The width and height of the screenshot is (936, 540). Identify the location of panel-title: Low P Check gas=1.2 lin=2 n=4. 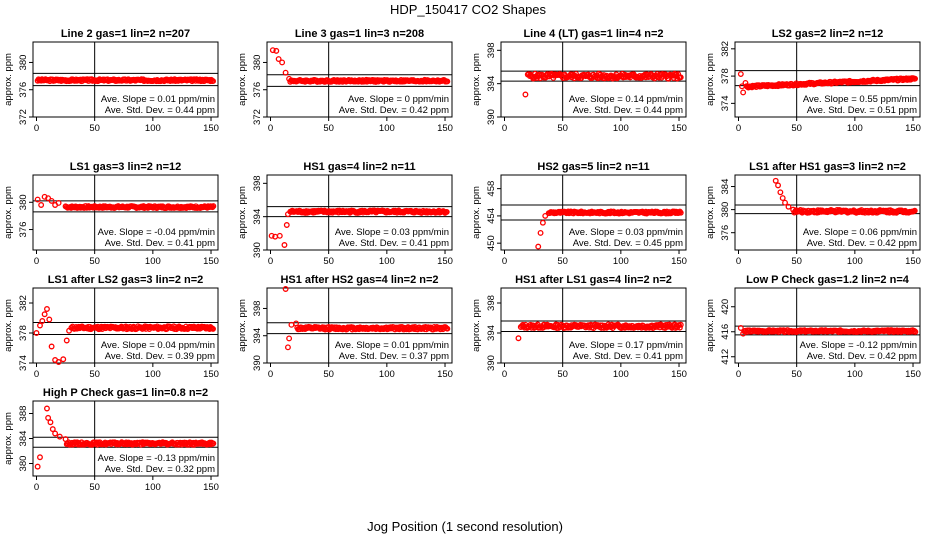
(828, 280).